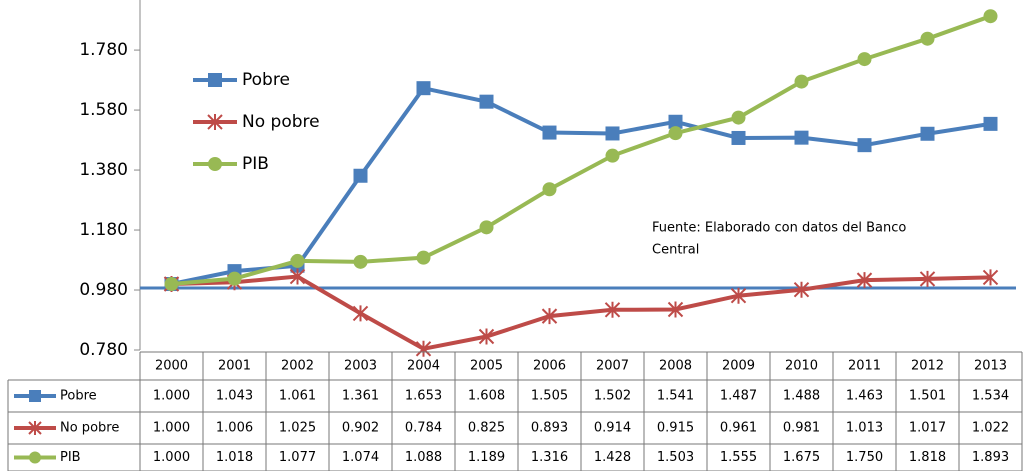  I want to click on table-cell: 1.189, so click(486, 457).